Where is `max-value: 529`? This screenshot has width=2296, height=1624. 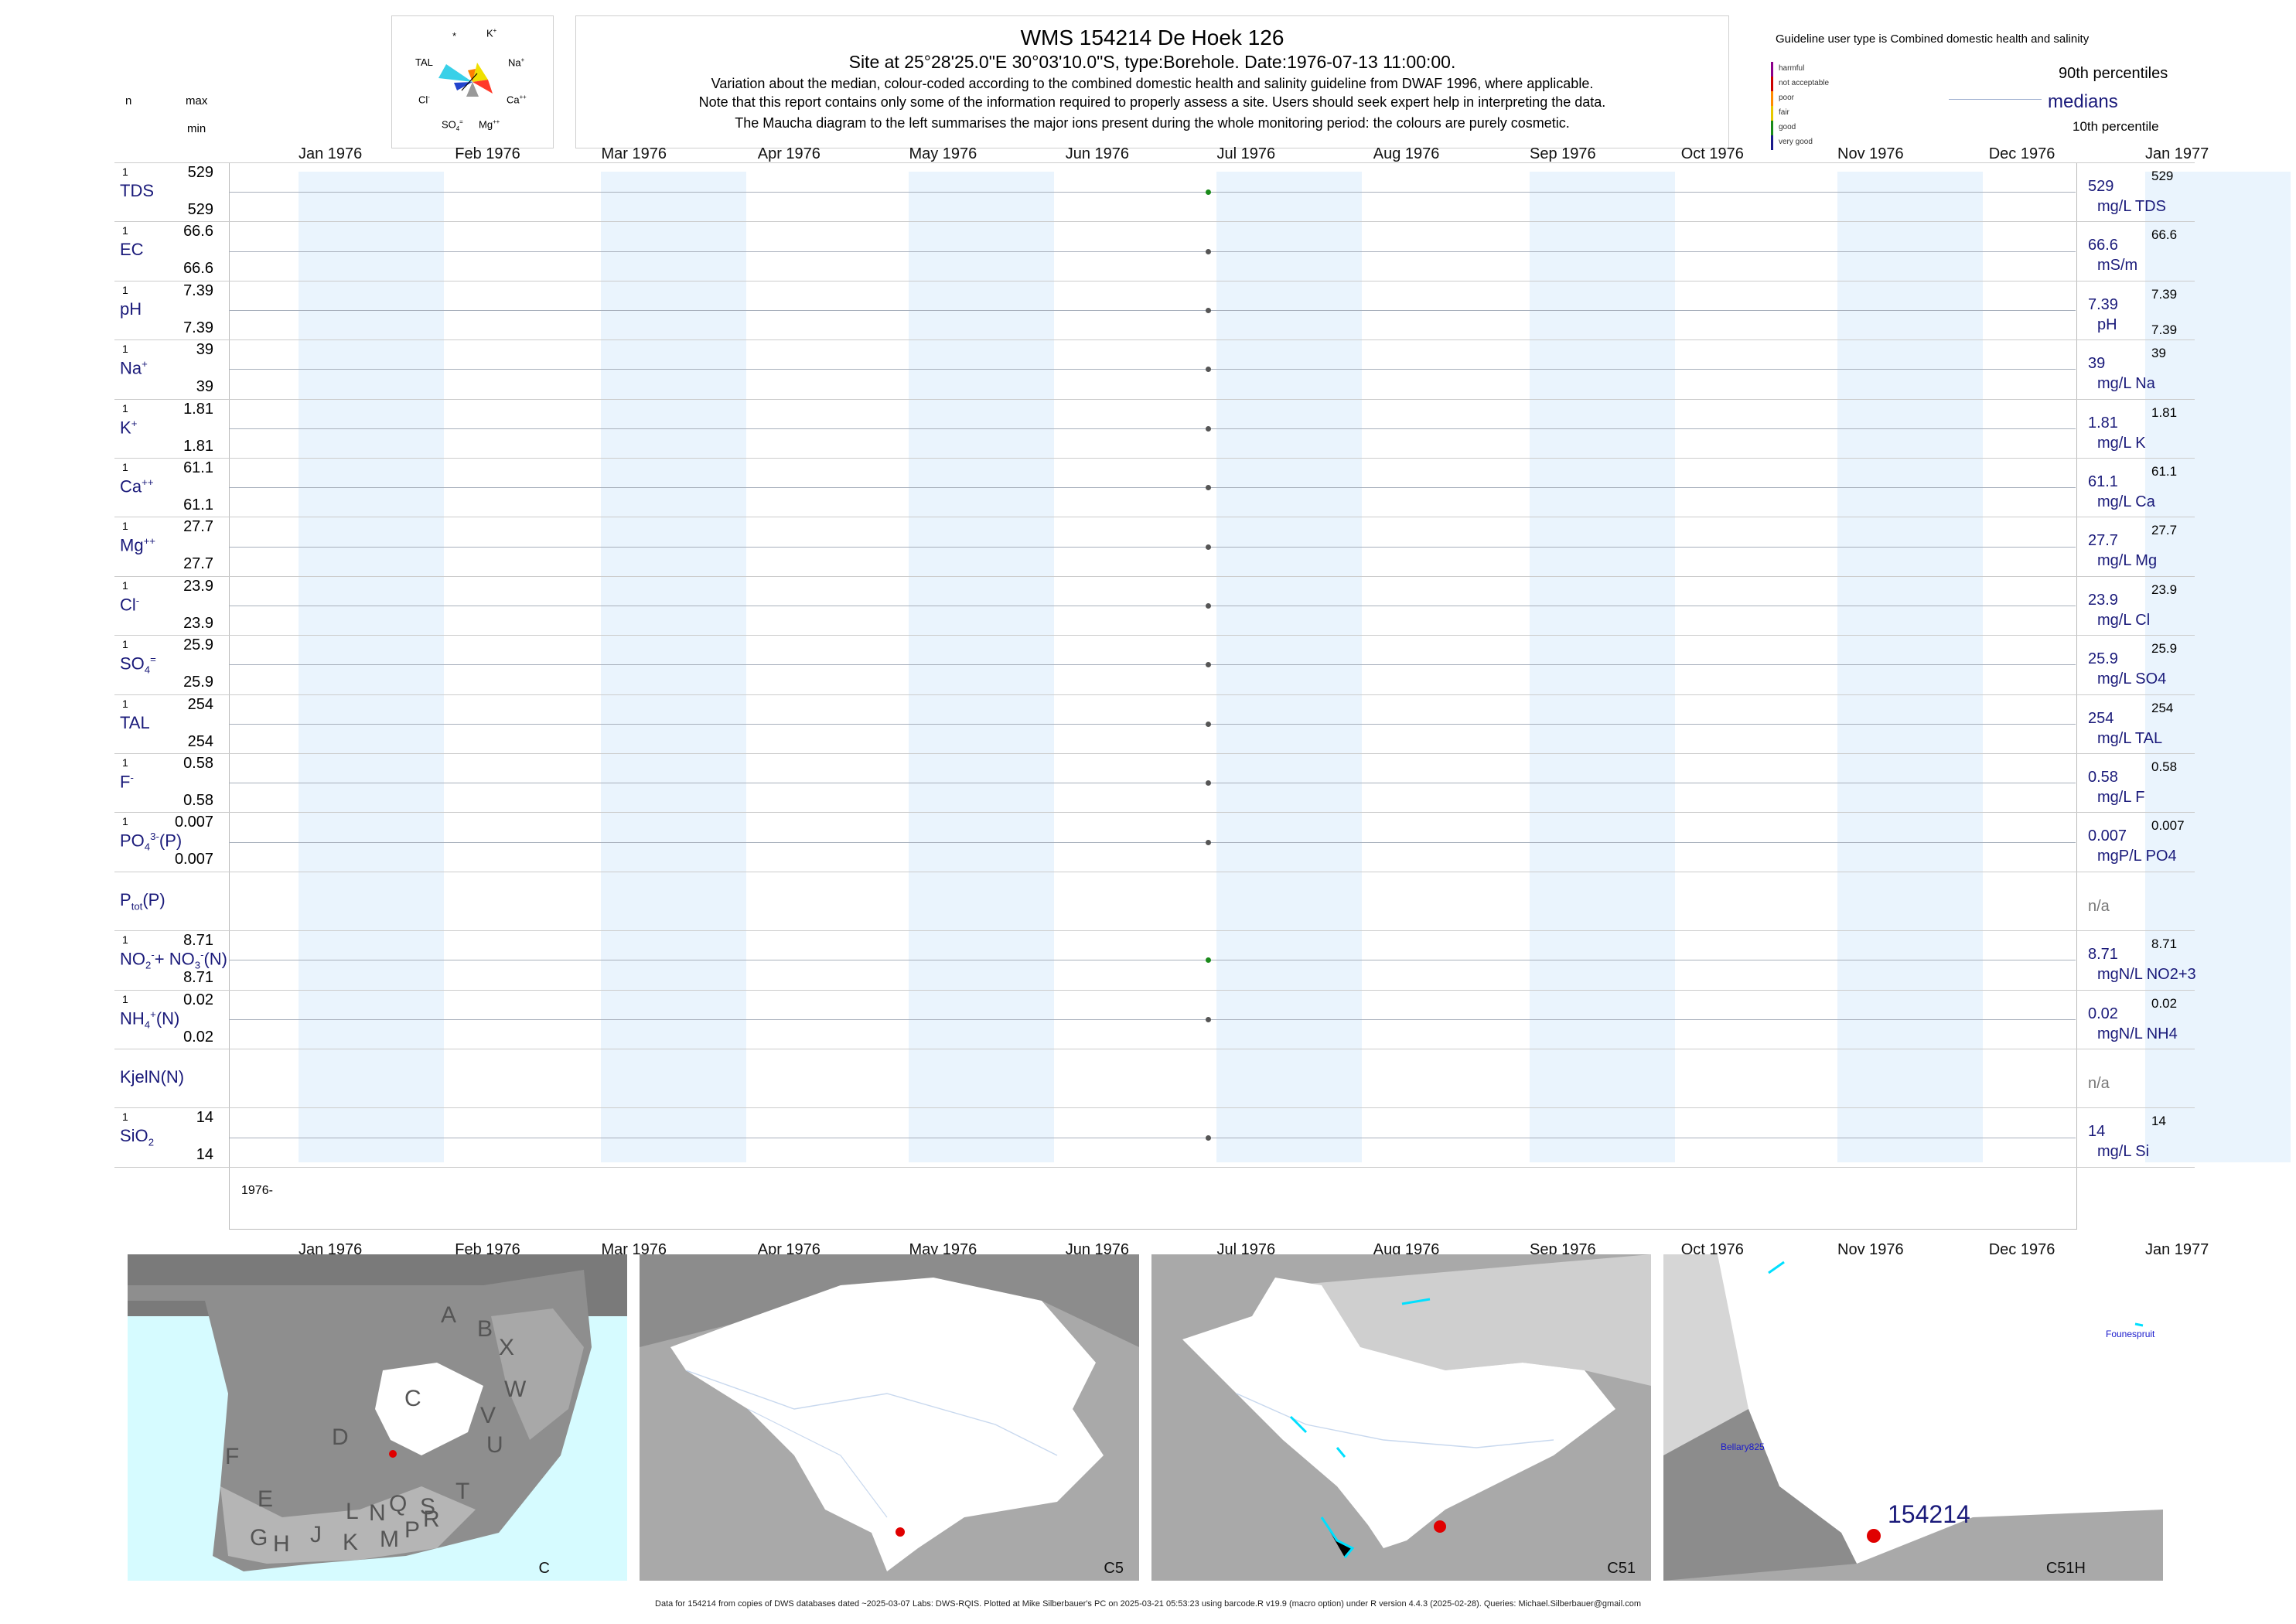 max-value: 529 is located at coordinates (200, 172).